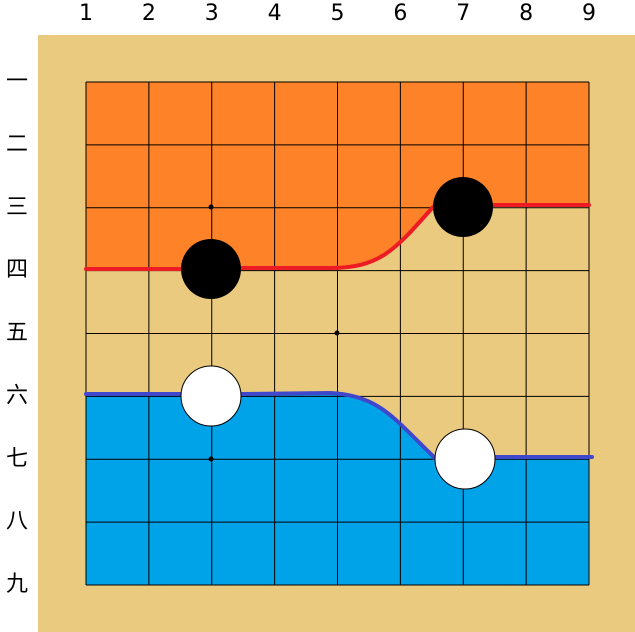 The width and height of the screenshot is (635, 632). I want to click on column-label: 9, so click(589, 13).